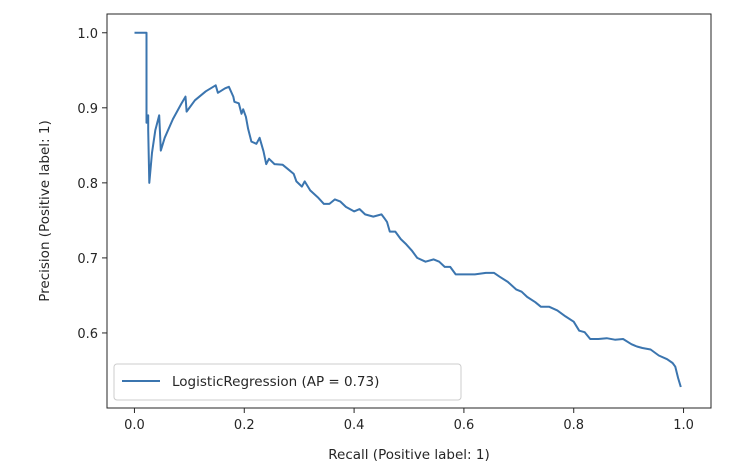  Describe the element at coordinates (573, 425) in the screenshot. I see `x-tick-label: 0.8` at that location.